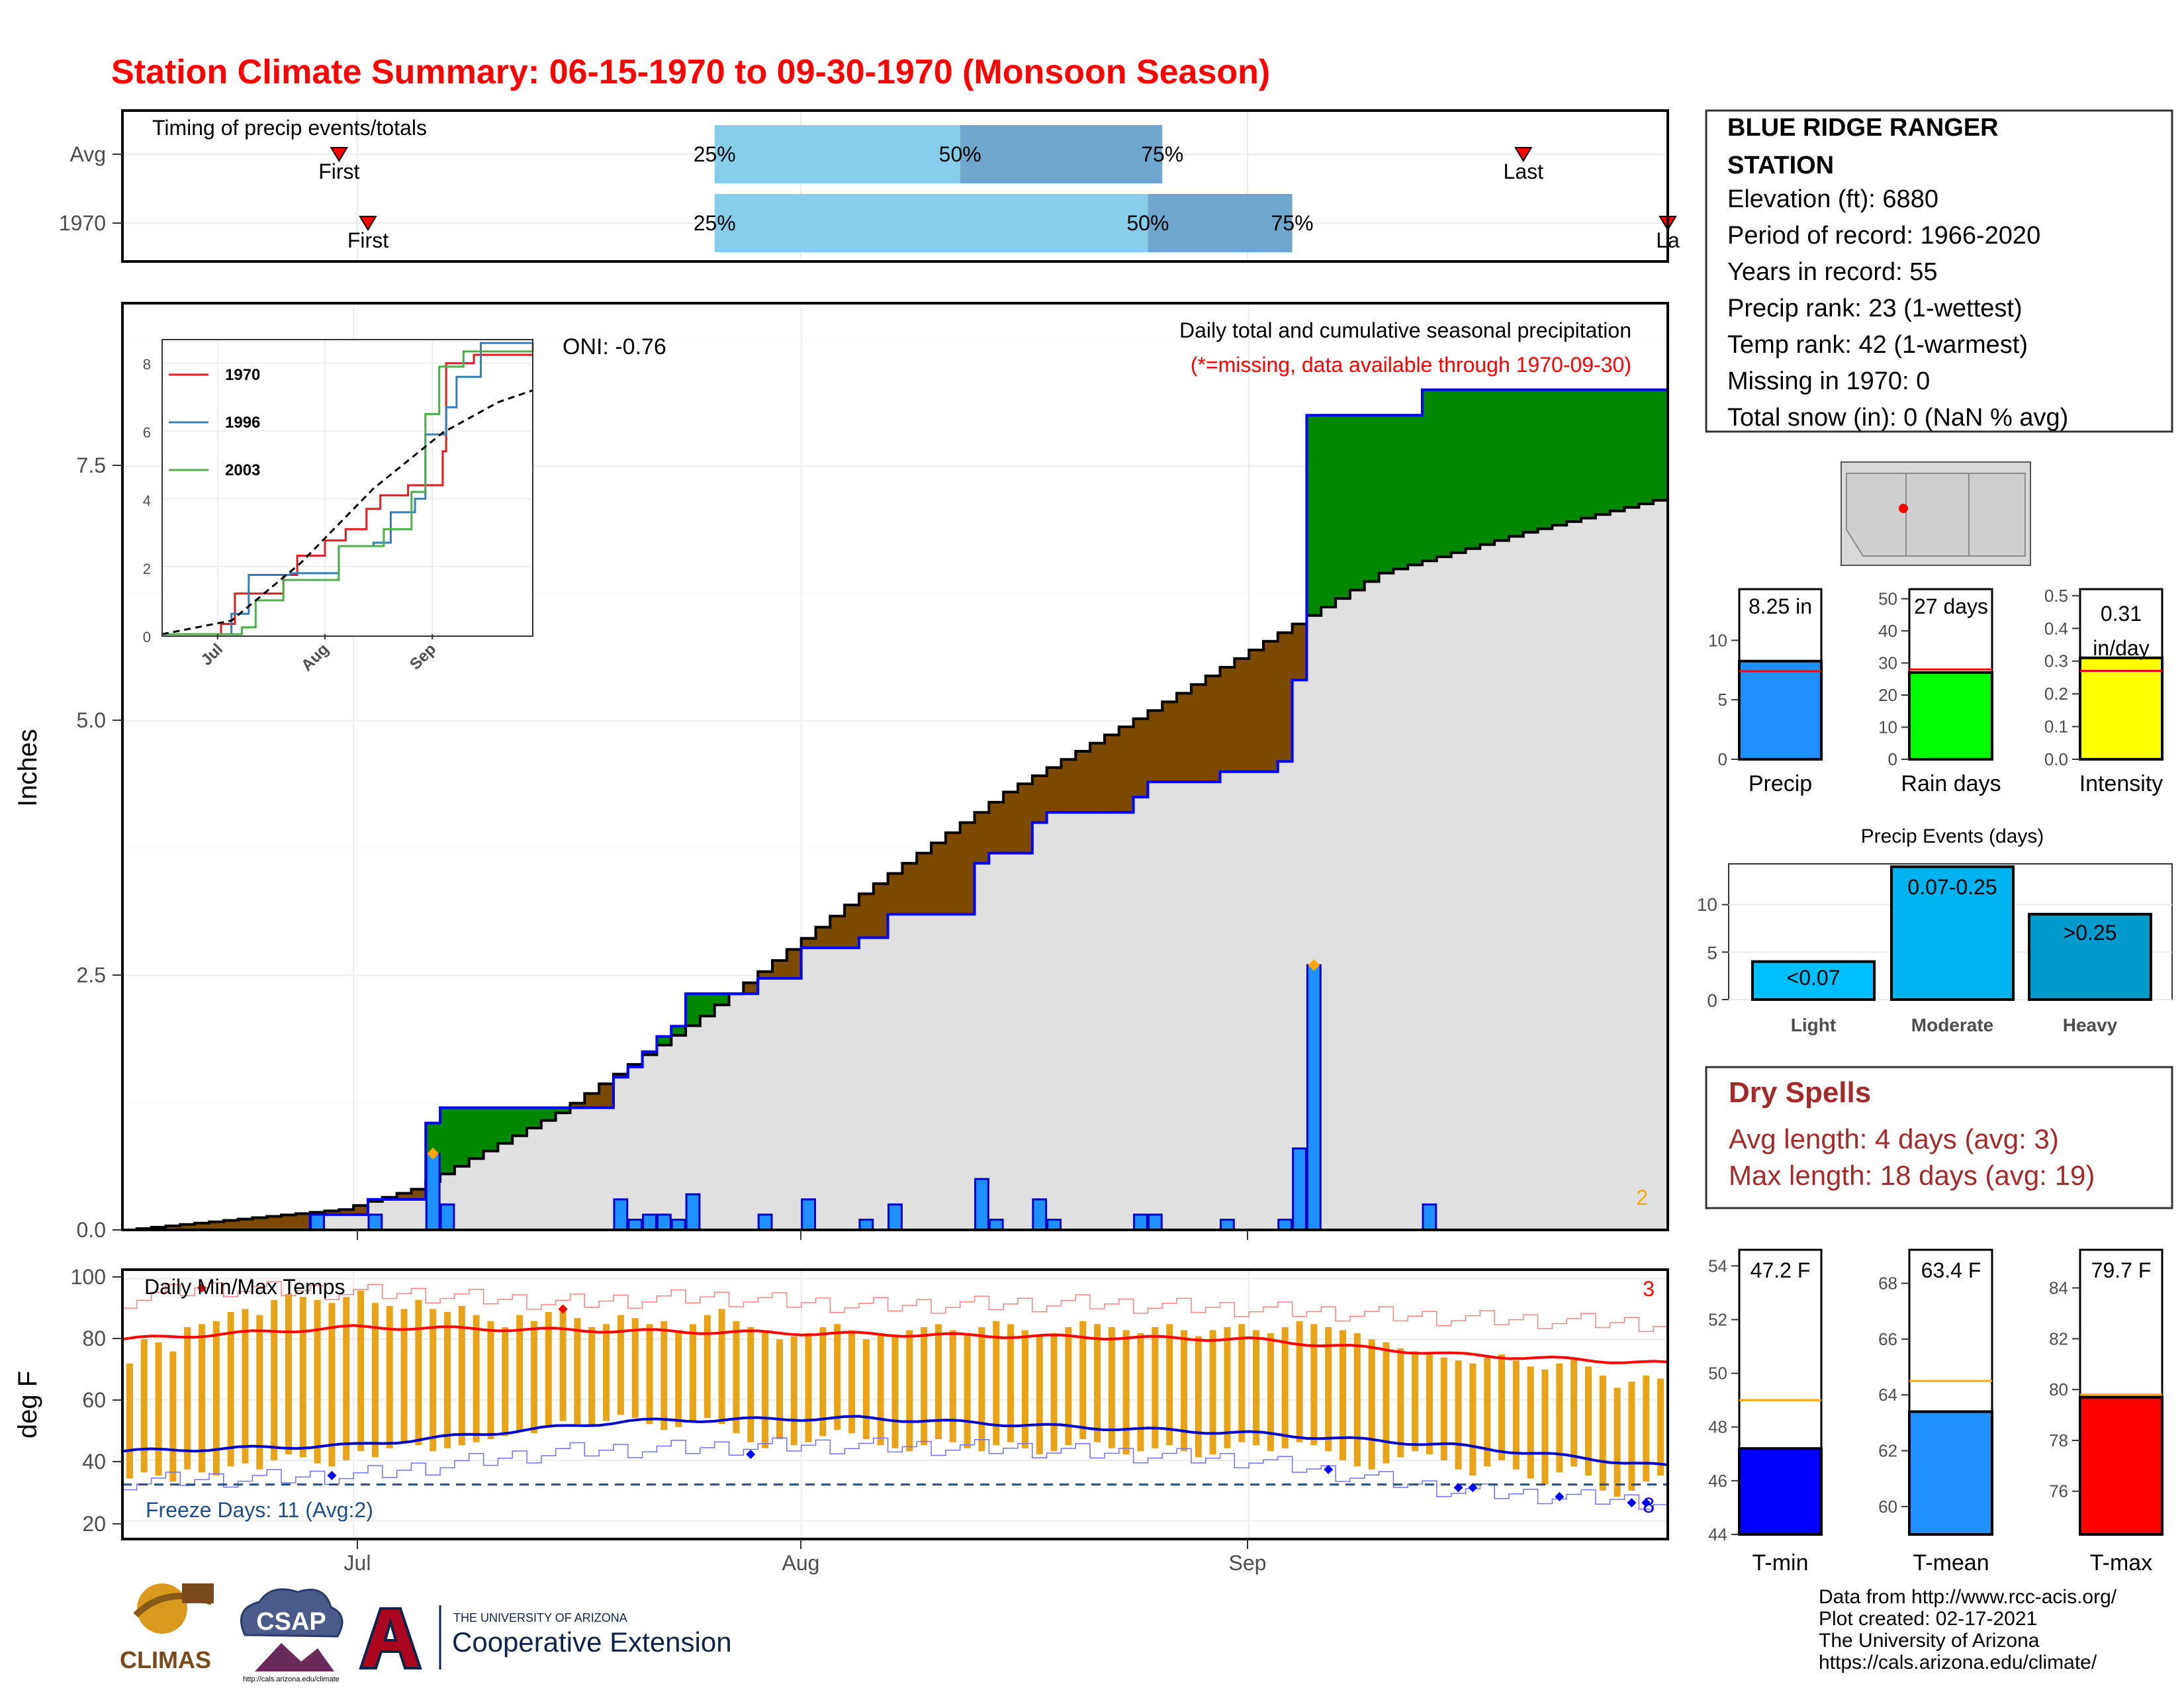 The width and height of the screenshot is (2184, 1688). I want to click on y-tick-label: 0.1, so click(2056, 727).